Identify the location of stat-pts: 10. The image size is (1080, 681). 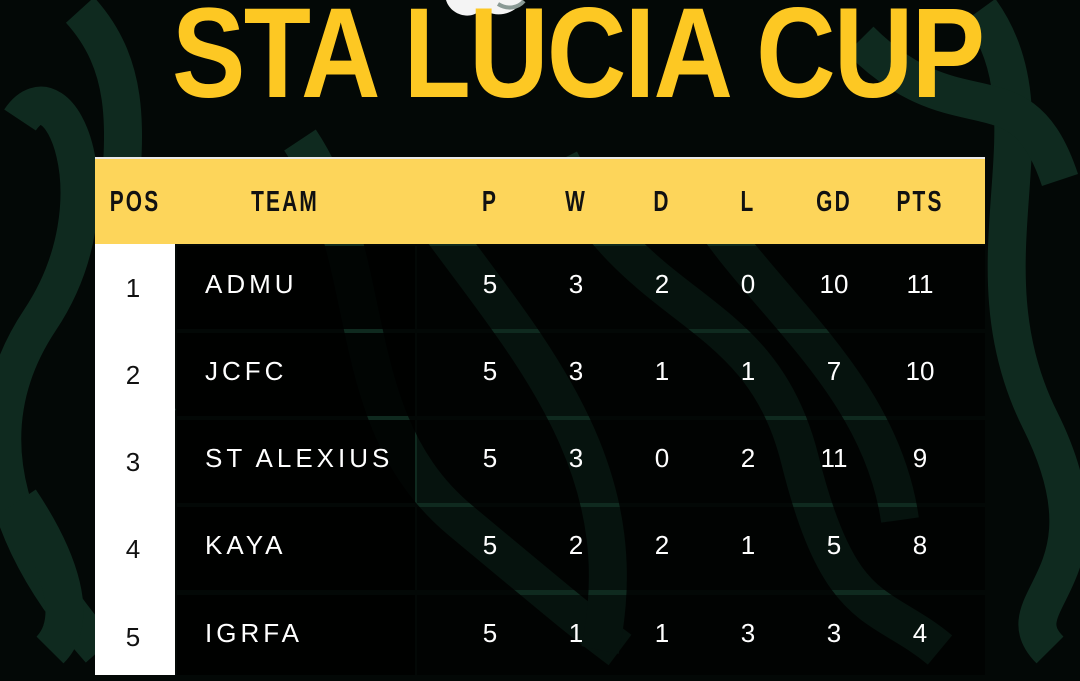
(920, 371).